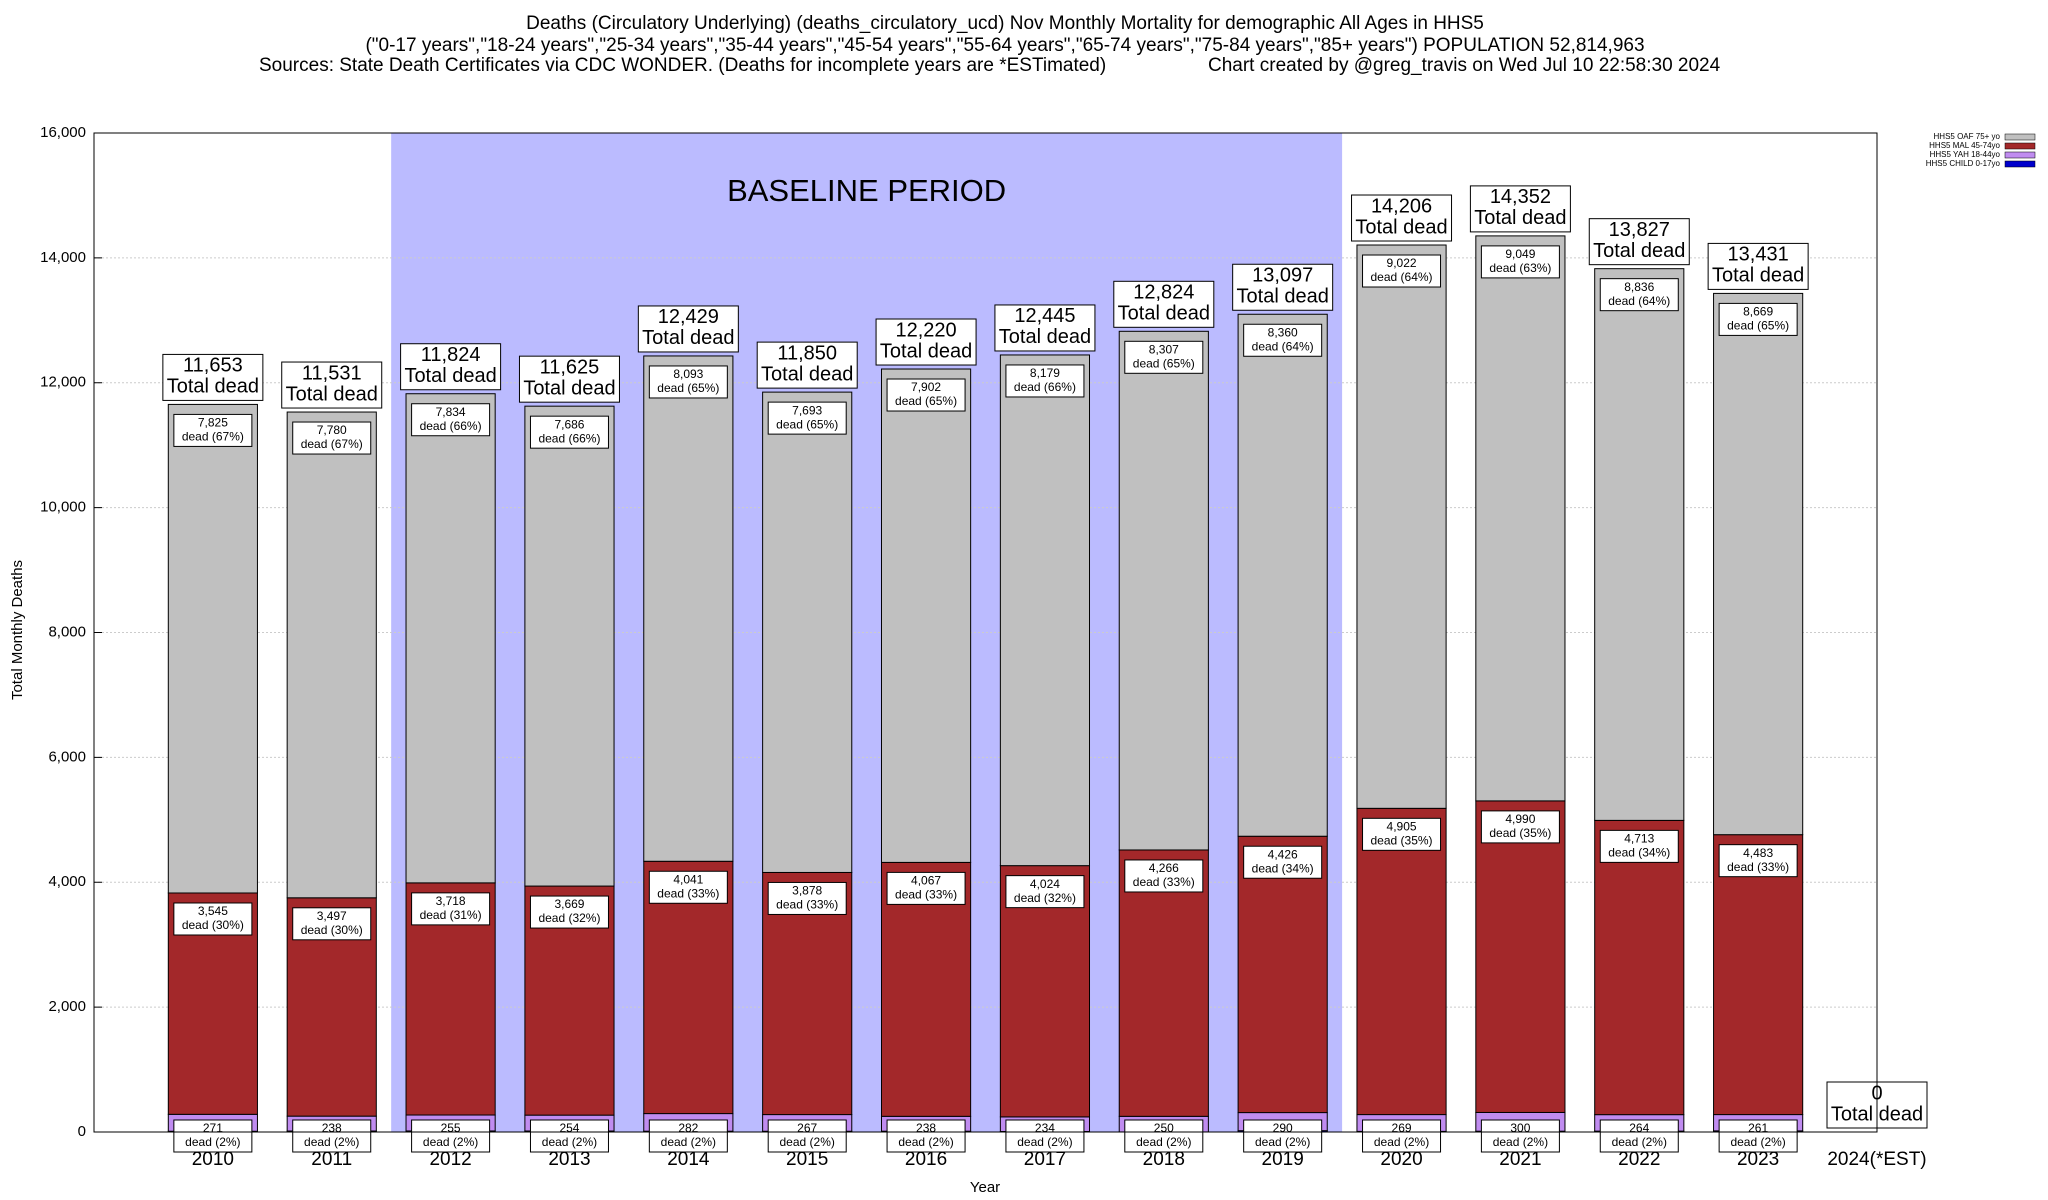 The width and height of the screenshot is (2048, 1200). Describe the element at coordinates (451, 915) in the screenshot. I see `pct-label: dead (31%)` at that location.